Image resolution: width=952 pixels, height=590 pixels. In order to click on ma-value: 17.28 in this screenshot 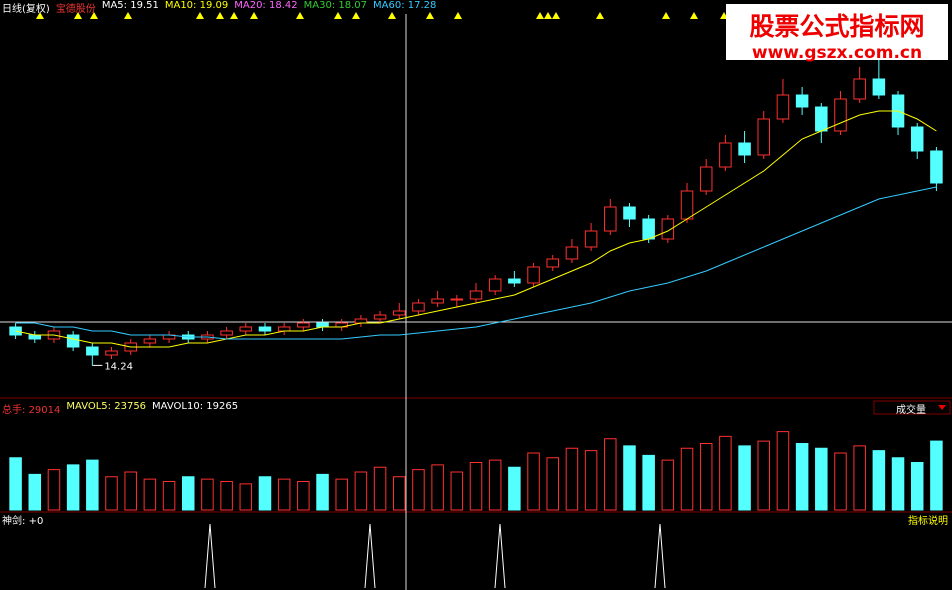, I will do `click(422, 5)`.